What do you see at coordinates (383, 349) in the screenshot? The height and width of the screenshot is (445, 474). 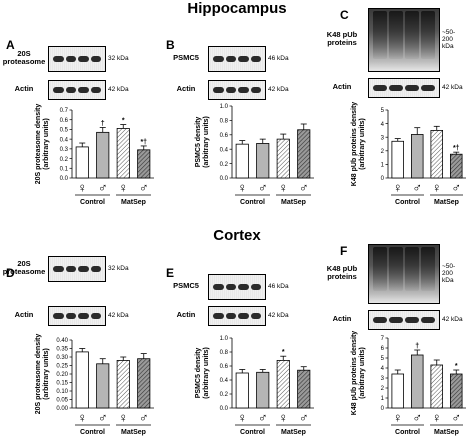 I see `y-tick-label-f: 6` at bounding box center [383, 349].